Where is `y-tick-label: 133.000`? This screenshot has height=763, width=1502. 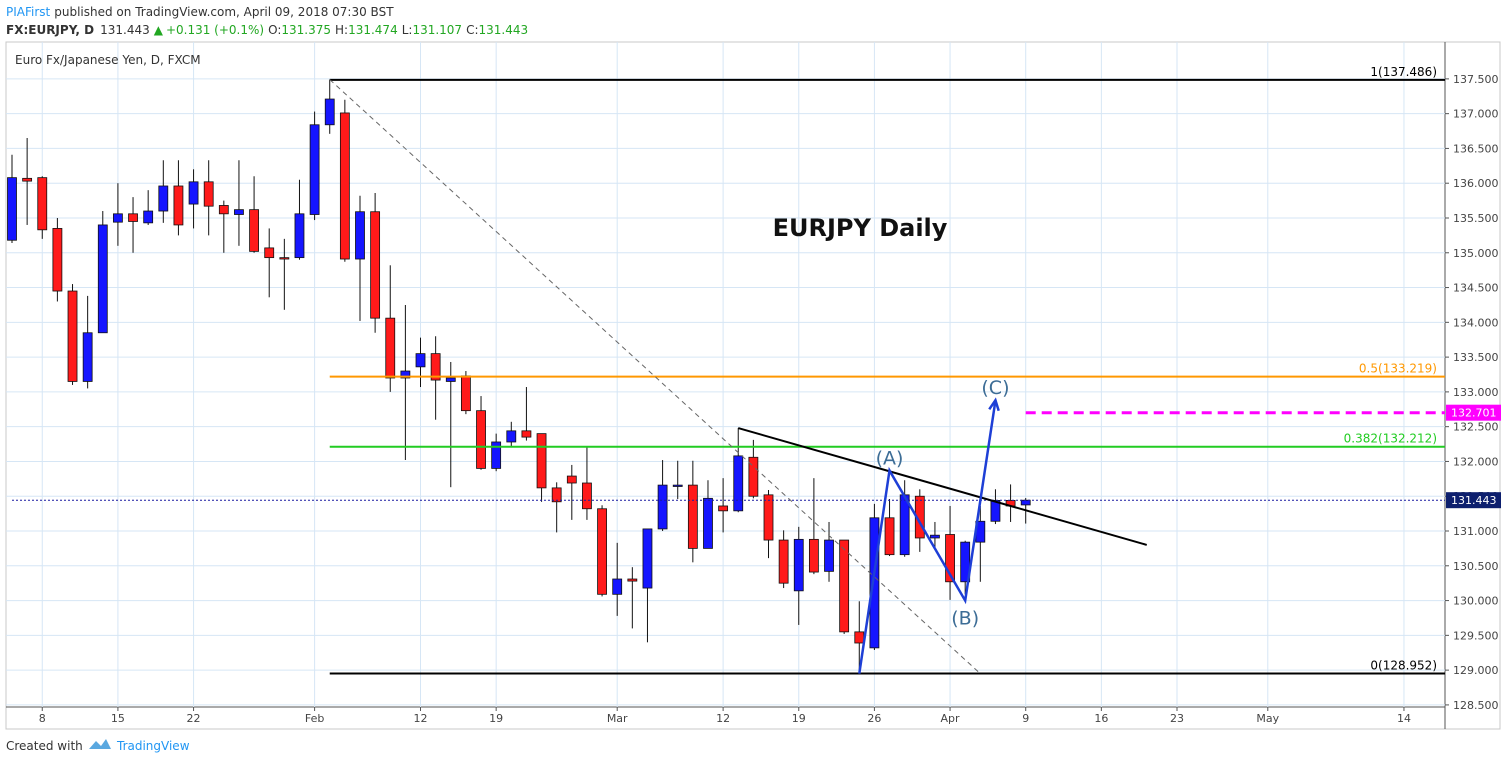
y-tick-label: 133.000 is located at coordinates (1476, 392).